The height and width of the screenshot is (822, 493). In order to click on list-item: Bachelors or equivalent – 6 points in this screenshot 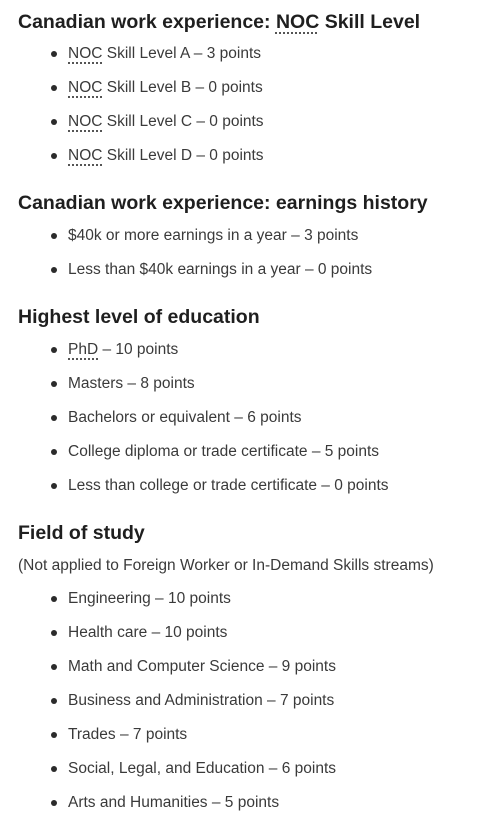, I will do `click(203, 418)`.